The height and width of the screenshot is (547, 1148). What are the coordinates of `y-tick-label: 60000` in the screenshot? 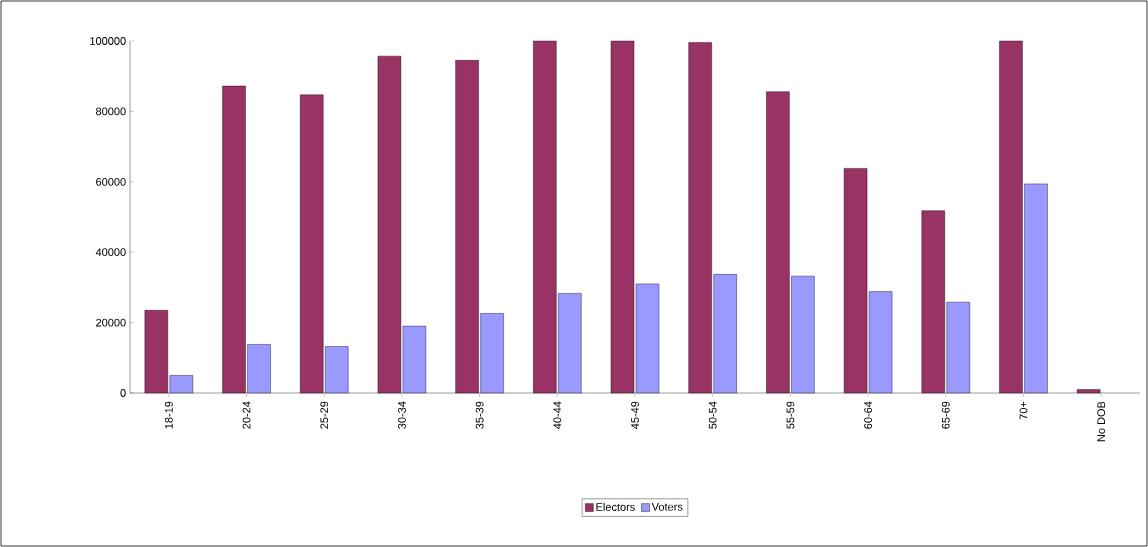 It's located at (111, 181).